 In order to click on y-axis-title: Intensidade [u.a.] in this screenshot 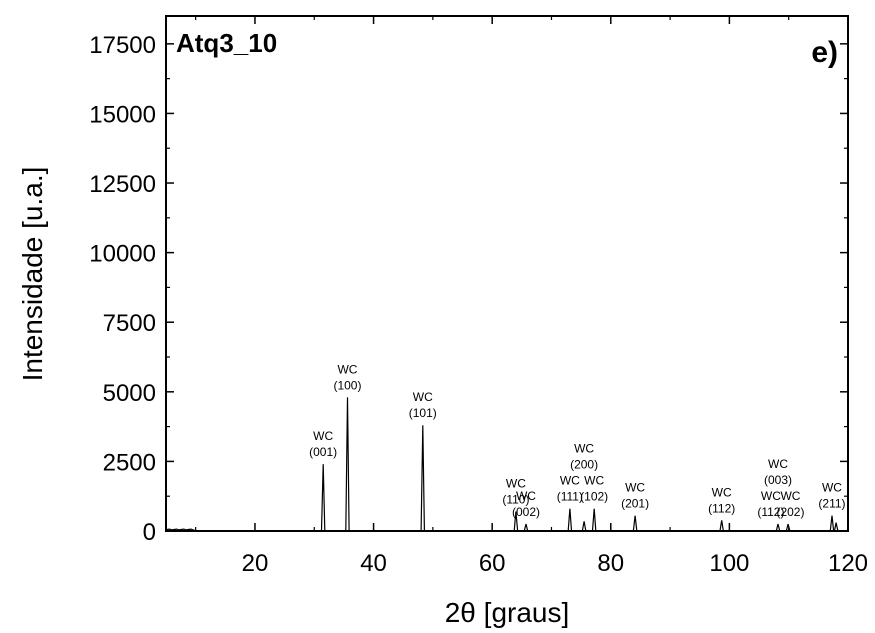, I will do `click(32, 274)`.